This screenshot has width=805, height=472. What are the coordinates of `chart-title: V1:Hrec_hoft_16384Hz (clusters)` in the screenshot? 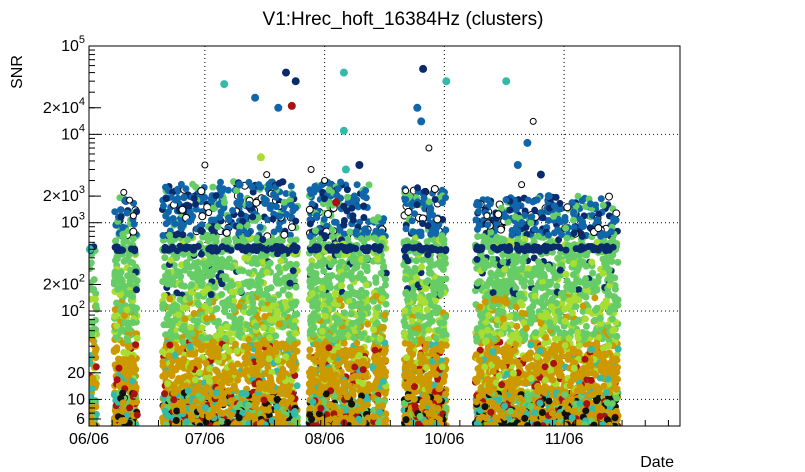 It's located at (403, 19).